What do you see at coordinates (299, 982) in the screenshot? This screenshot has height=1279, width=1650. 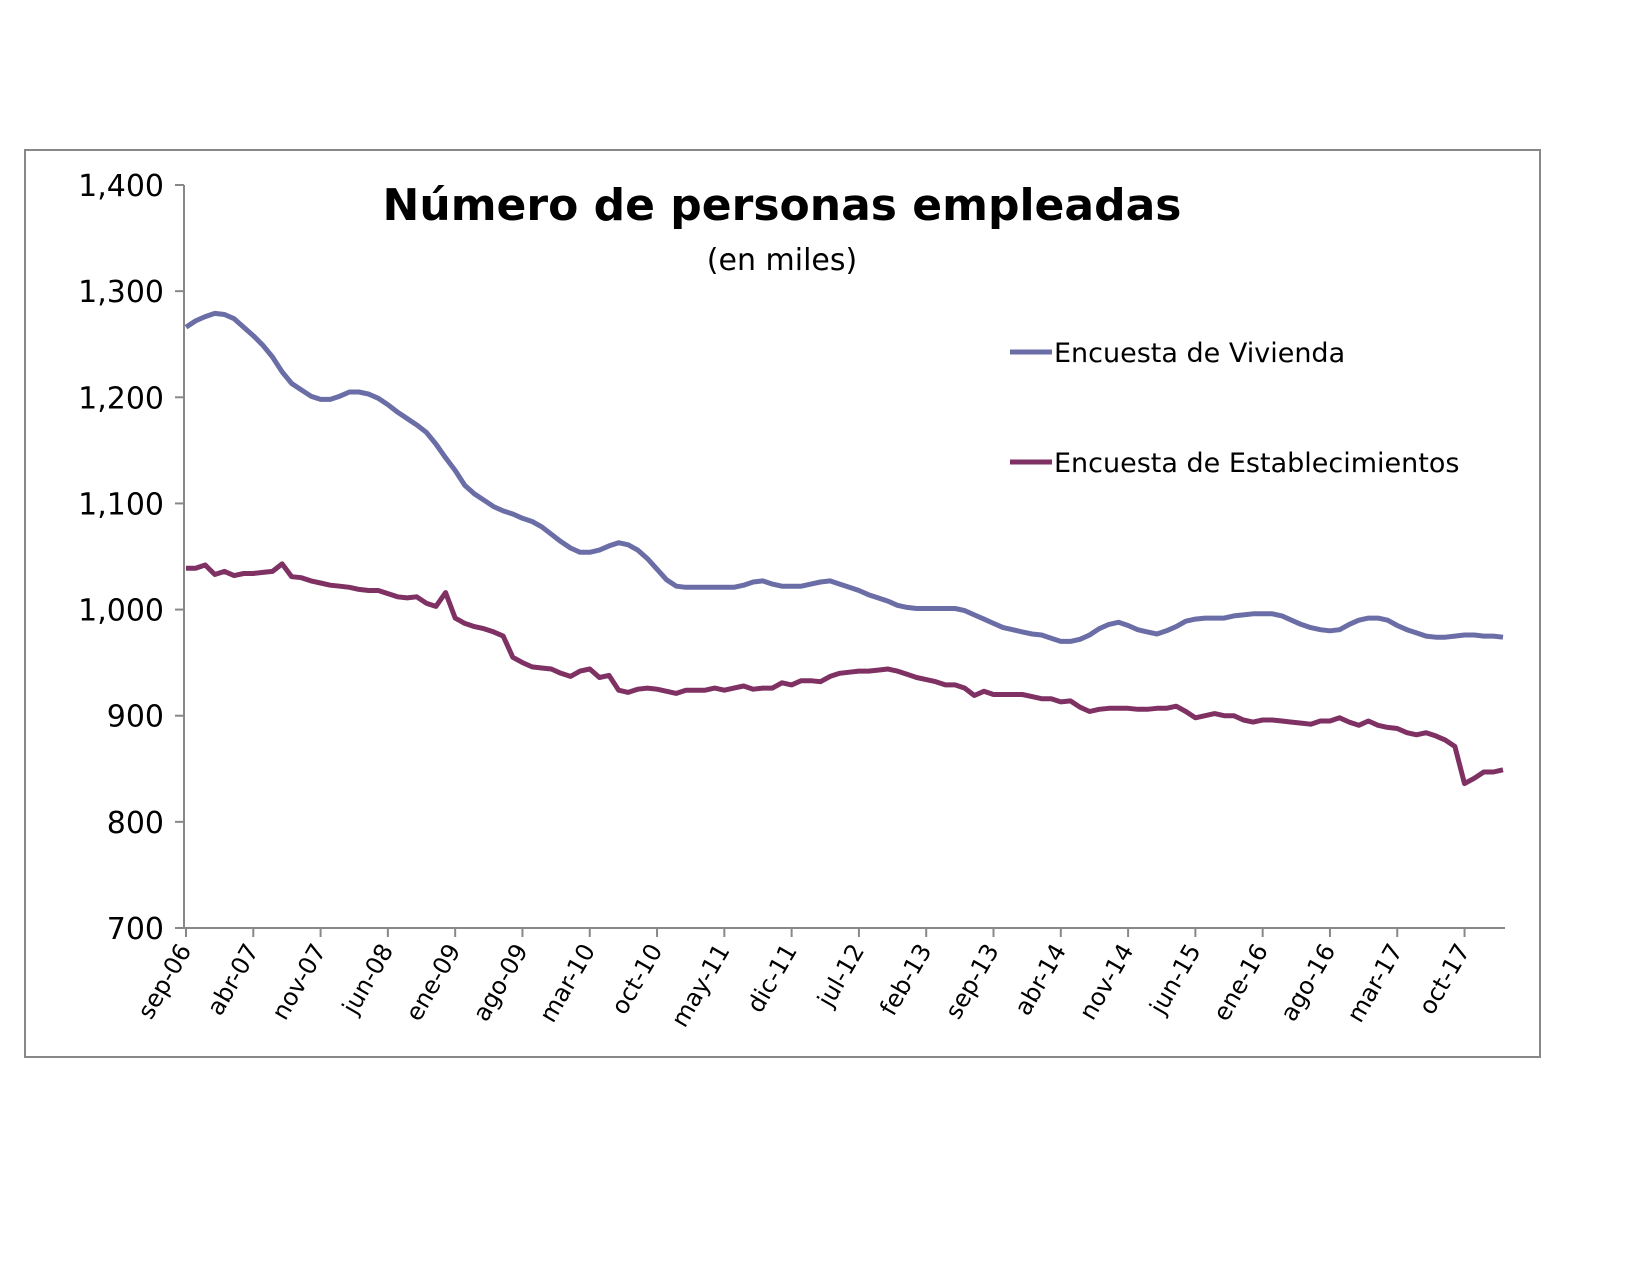 I see `x-tick-label: nov-07` at bounding box center [299, 982].